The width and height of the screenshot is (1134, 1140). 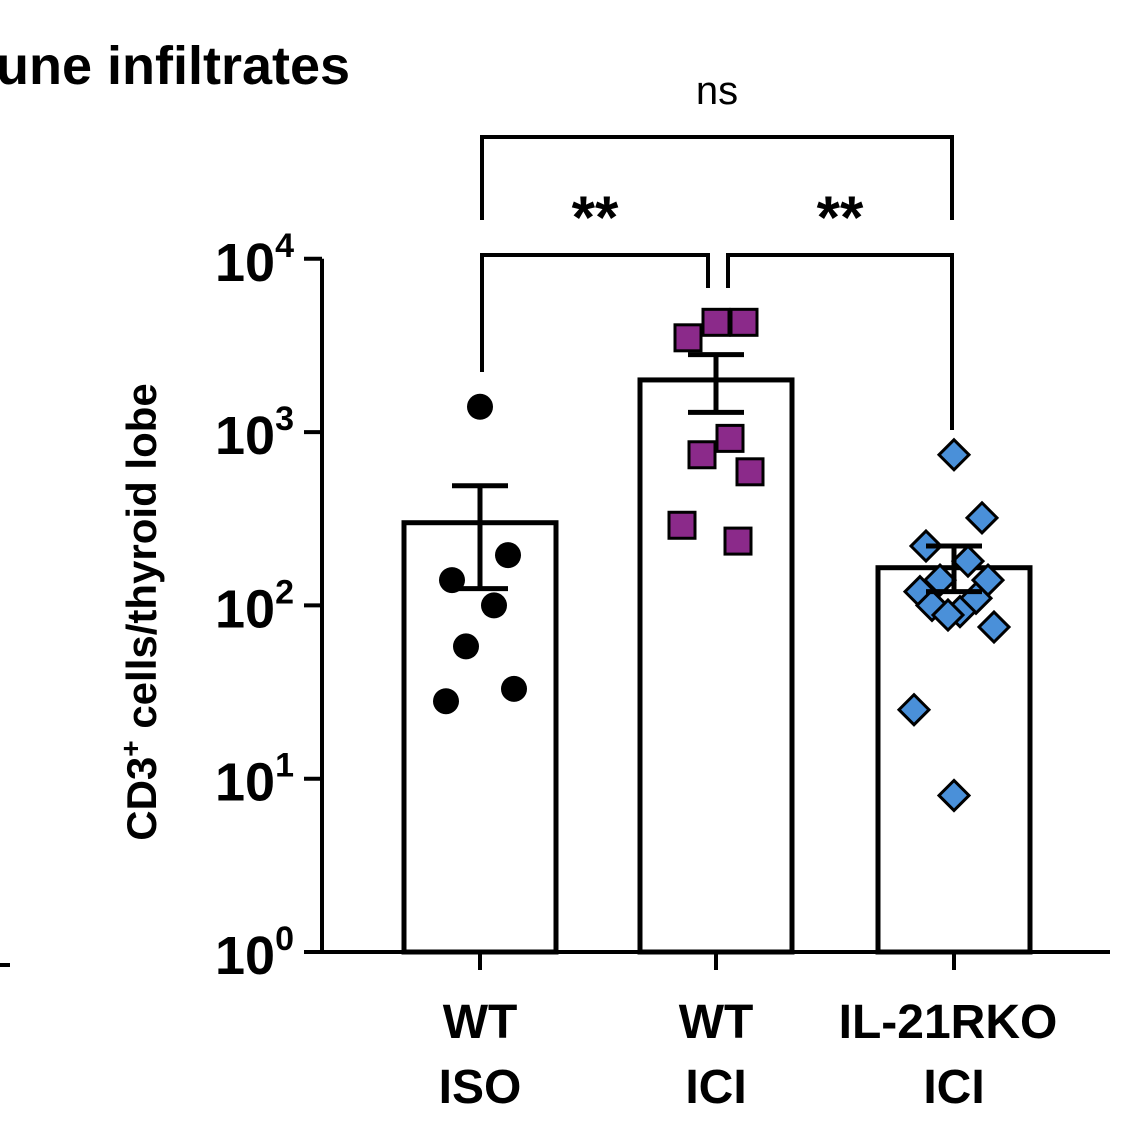 I want to click on y-axis-label: CD3+ cells/thyroid lobe, so click(x=140, y=611).